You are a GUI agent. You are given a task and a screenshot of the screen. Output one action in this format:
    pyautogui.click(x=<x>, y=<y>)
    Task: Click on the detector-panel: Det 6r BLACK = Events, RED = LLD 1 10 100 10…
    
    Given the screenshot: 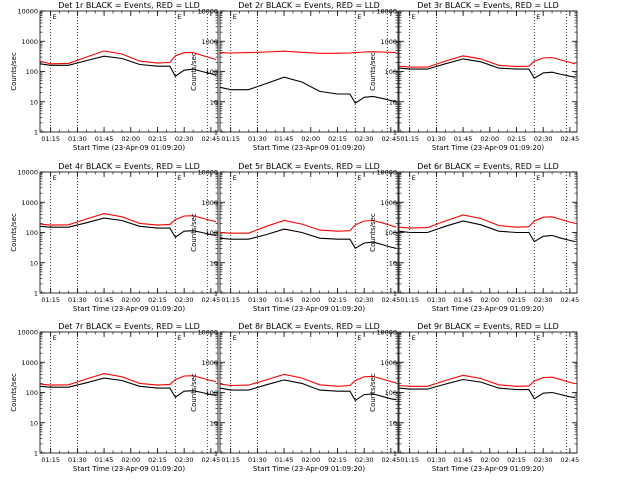 What is the action you would take?
    pyautogui.click(x=474, y=237)
    